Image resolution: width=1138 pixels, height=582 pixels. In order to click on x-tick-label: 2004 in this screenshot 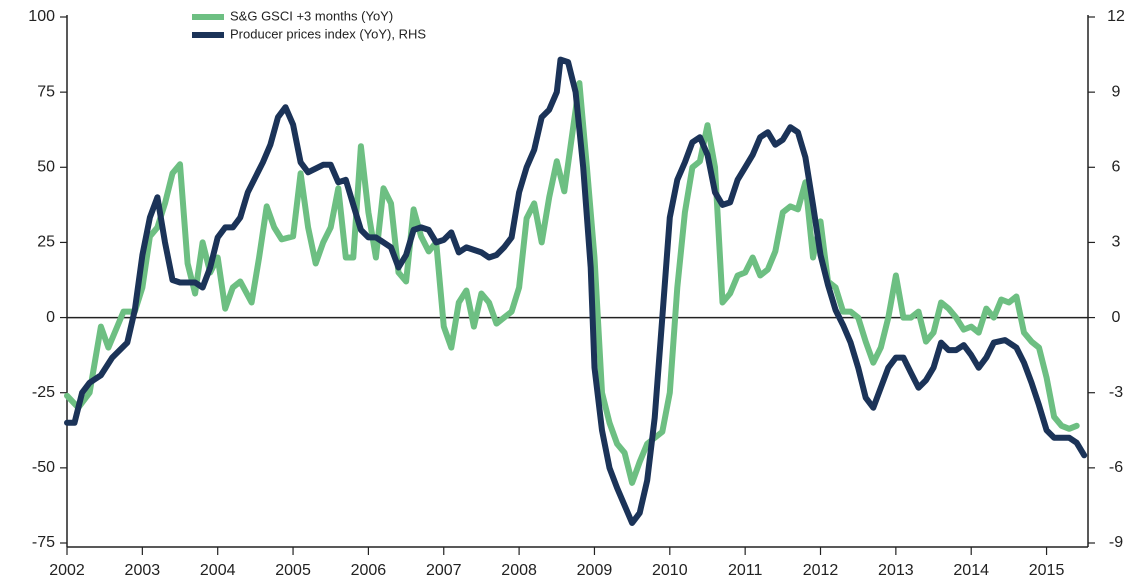, I will do `click(218, 570)`.